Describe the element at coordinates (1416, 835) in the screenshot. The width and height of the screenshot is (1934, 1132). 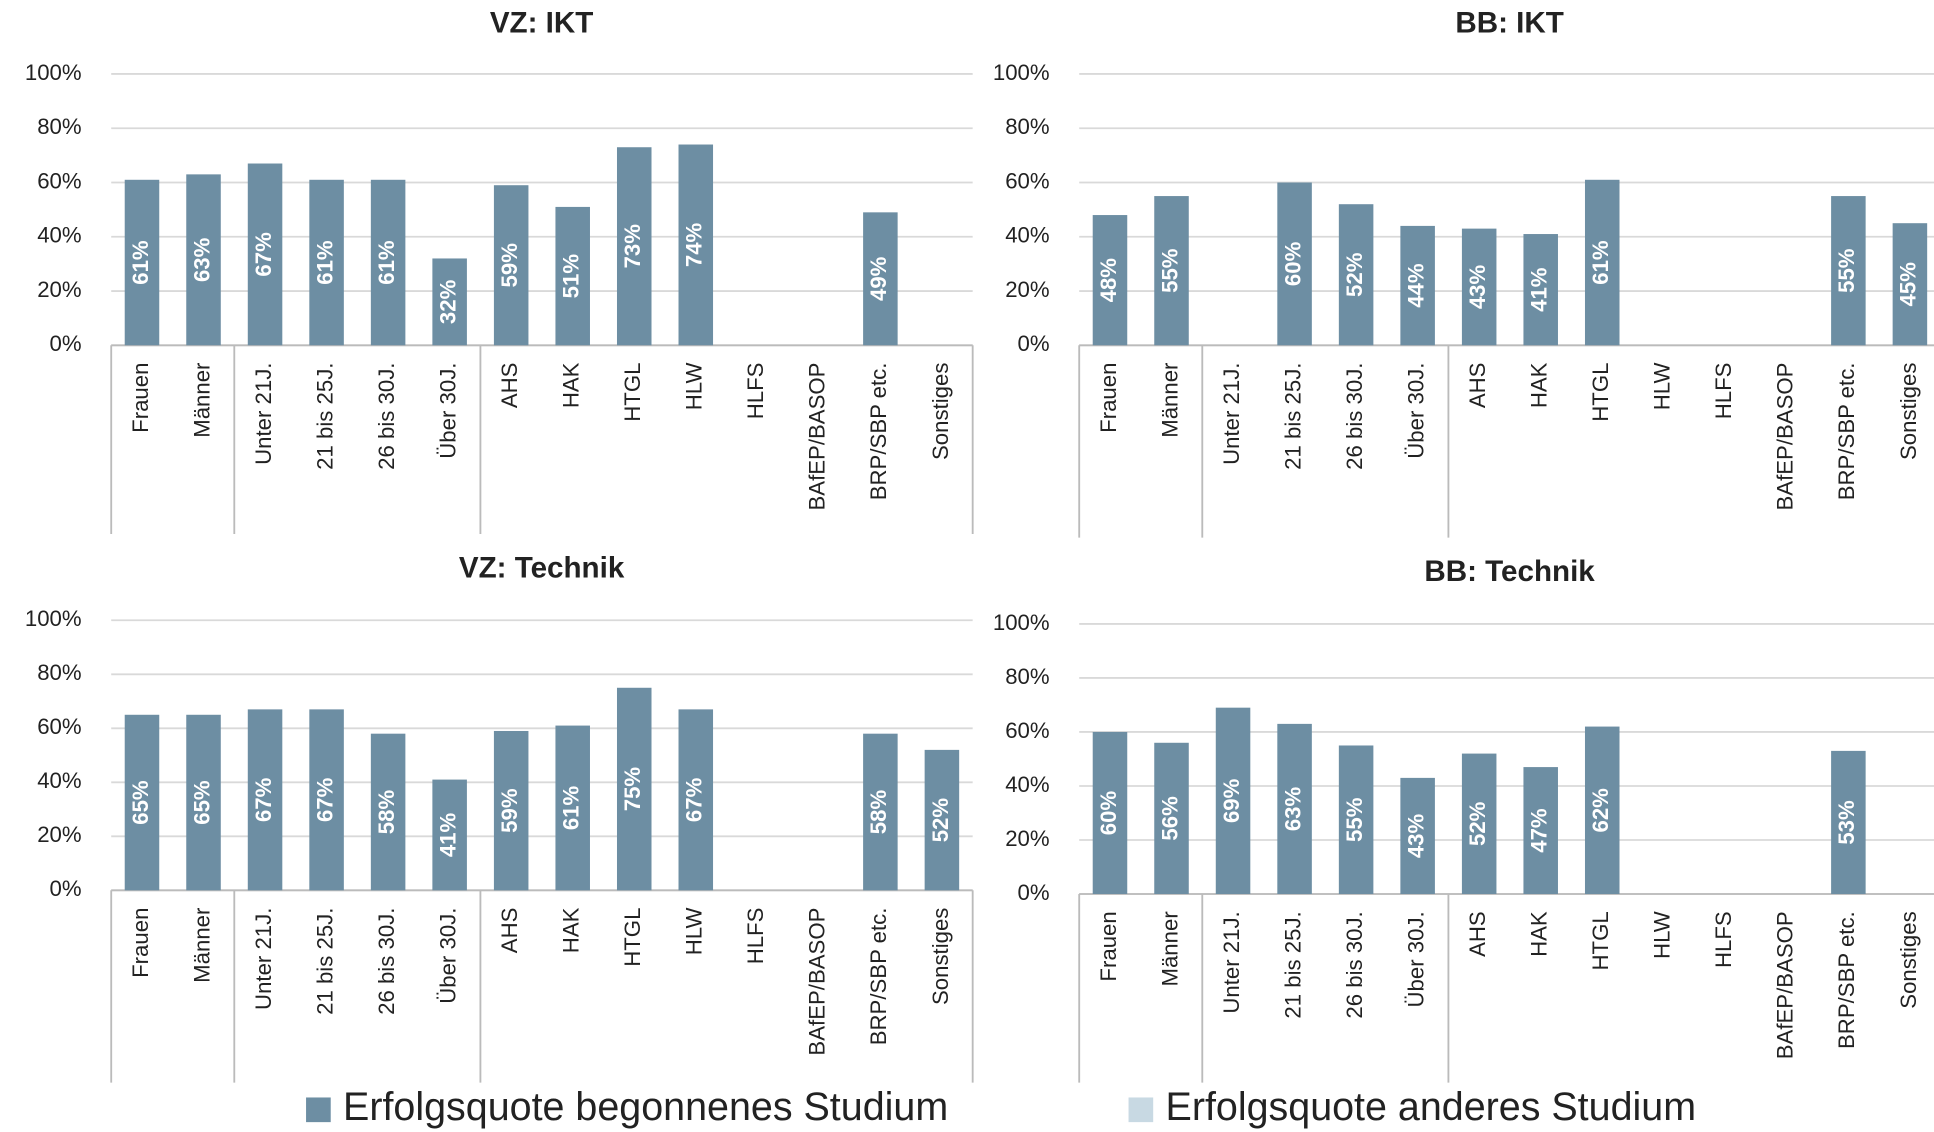
I see `data-label: 43%` at that location.